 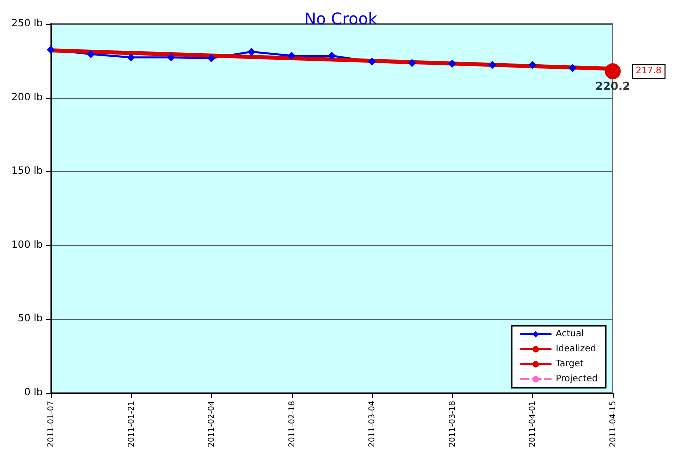 What do you see at coordinates (533, 424) in the screenshot?
I see `x-tick-label: 2011-04-01` at bounding box center [533, 424].